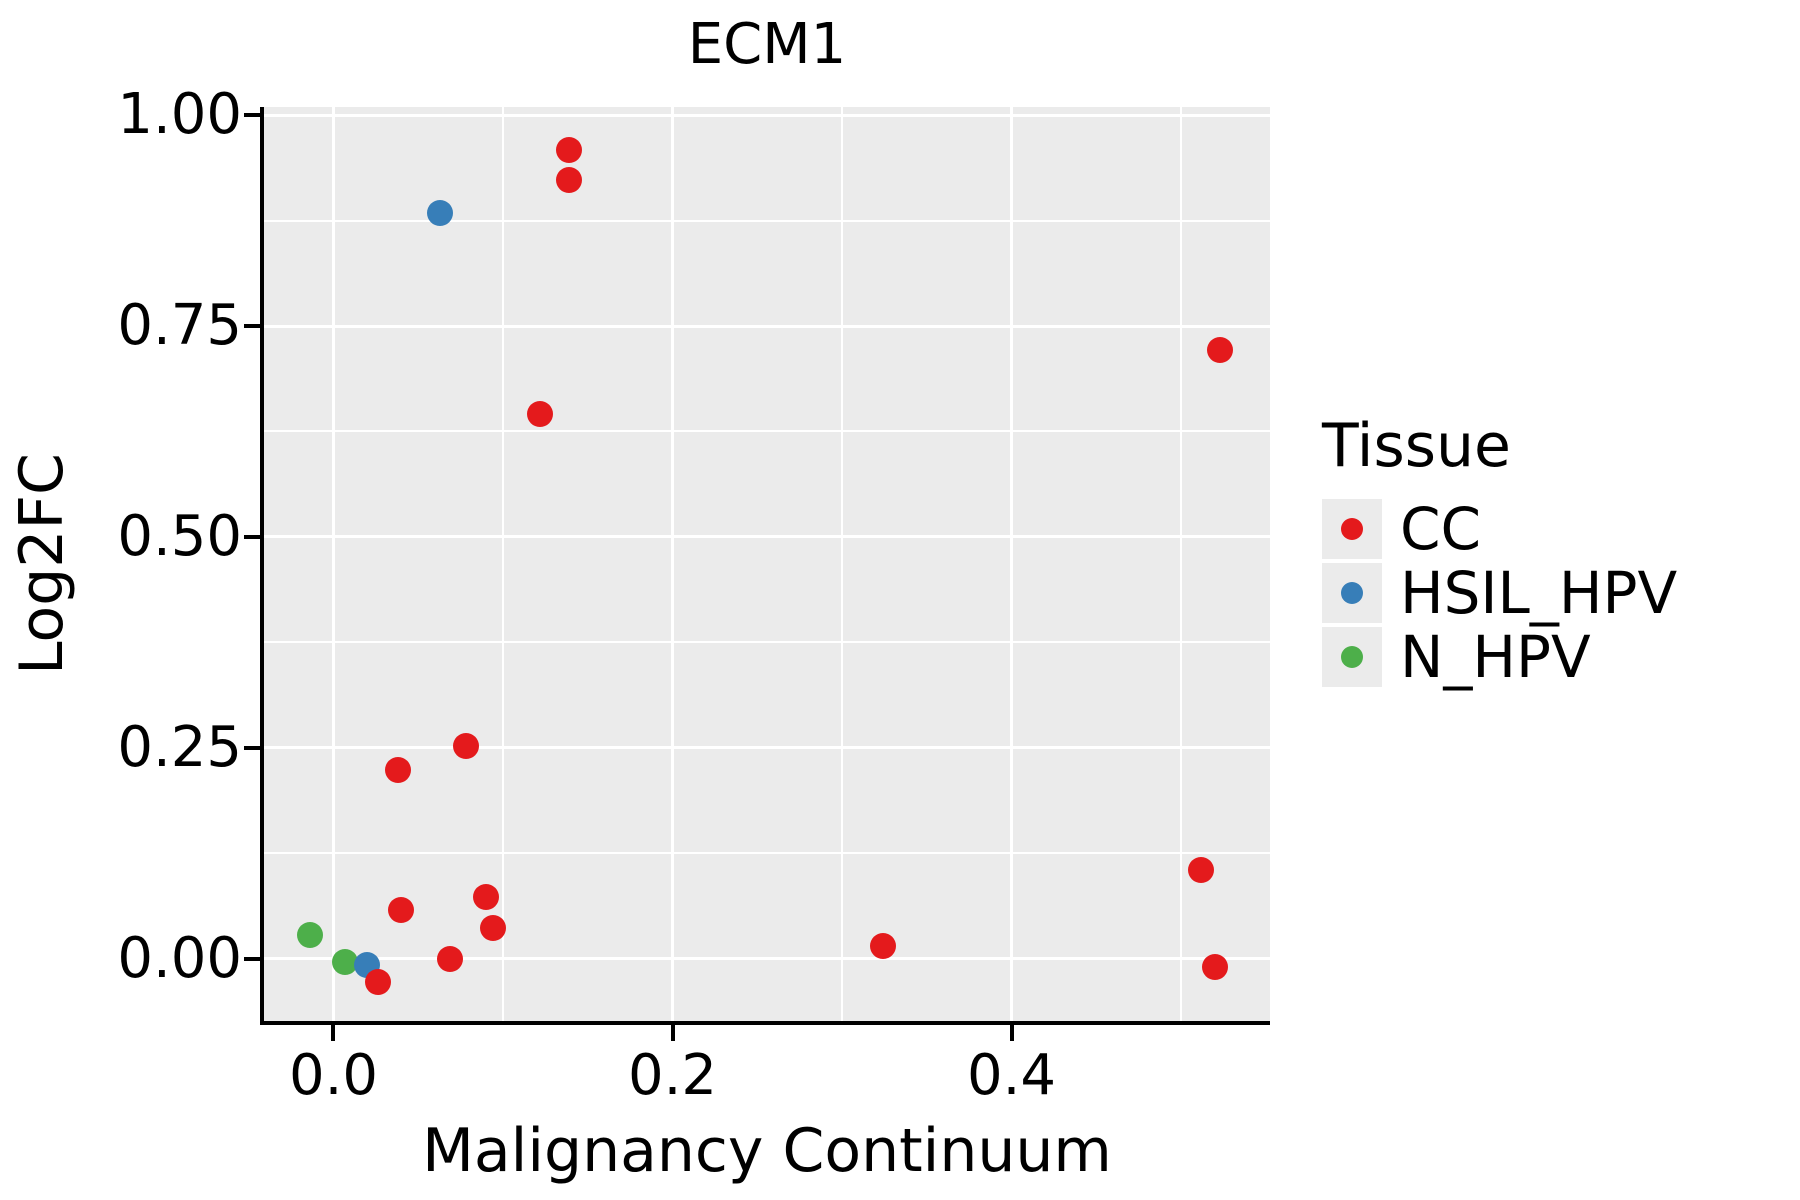 This screenshot has width=1800, height=1200. What do you see at coordinates (179, 115) in the screenshot?
I see `y-tick-label: 1.00` at bounding box center [179, 115].